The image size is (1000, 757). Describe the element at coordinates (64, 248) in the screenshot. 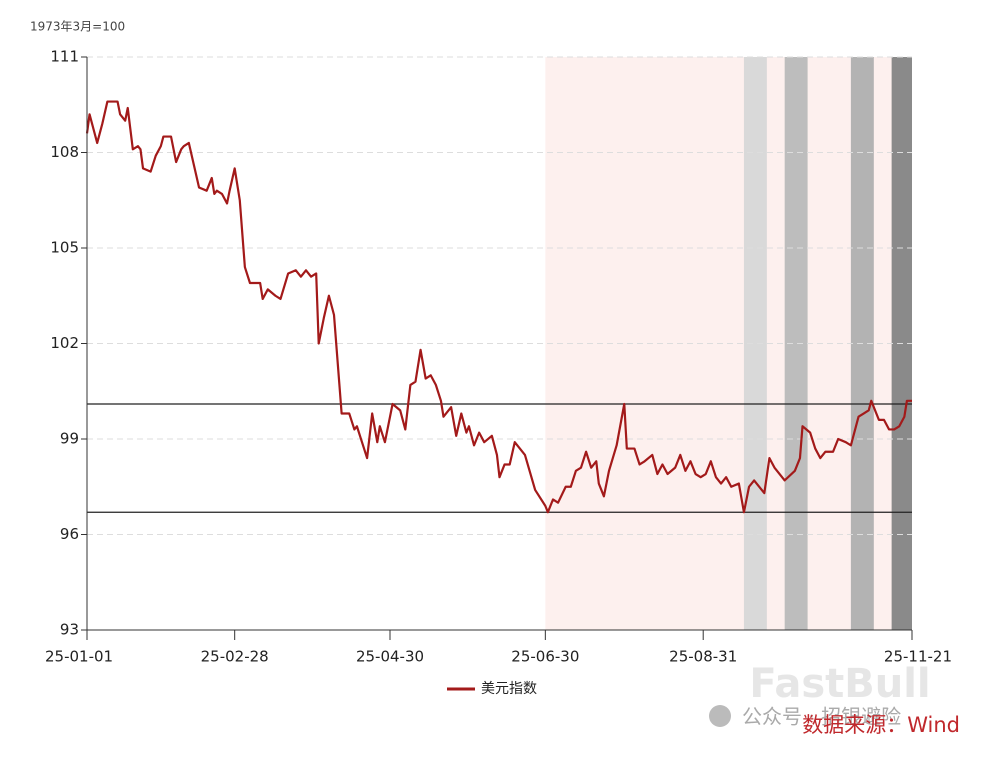

I see `y-tick-label: 105` at that location.